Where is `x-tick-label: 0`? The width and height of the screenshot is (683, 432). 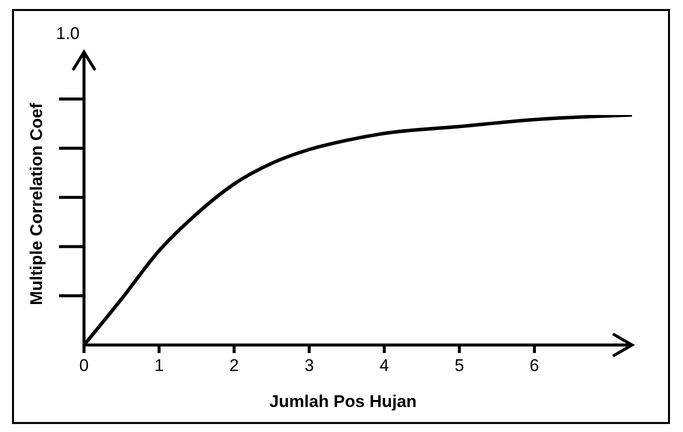 x-tick-label: 0 is located at coordinates (84, 366).